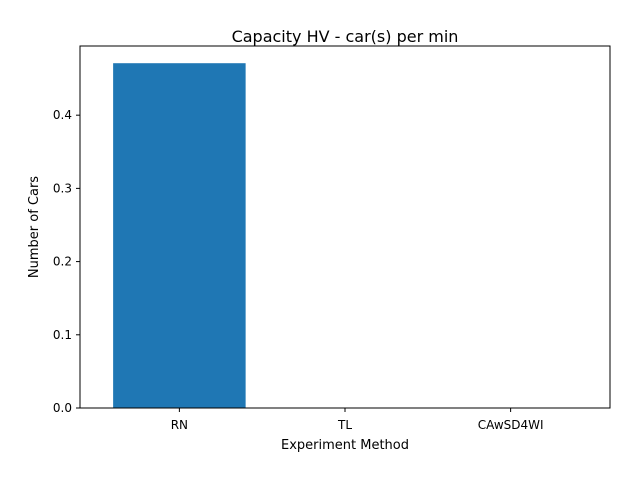  I want to click on x-axis-label: Experiment Method, so click(345, 445).